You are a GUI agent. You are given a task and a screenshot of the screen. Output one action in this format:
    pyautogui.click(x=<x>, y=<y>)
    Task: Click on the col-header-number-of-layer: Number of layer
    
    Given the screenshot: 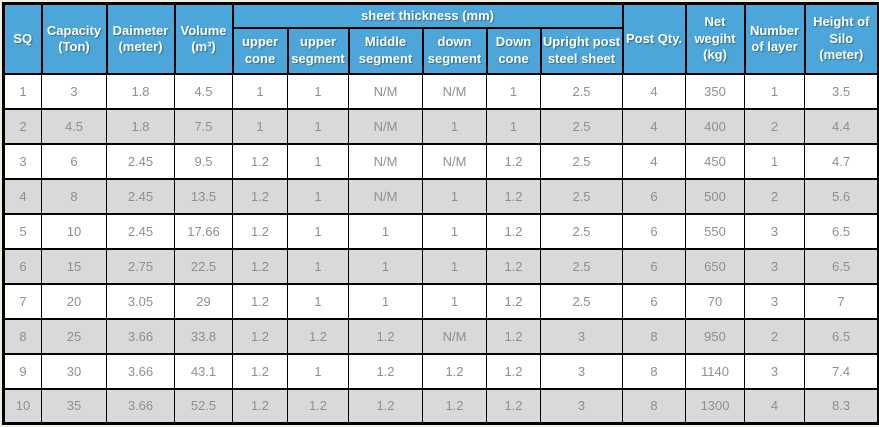 What is the action you would take?
    pyautogui.click(x=774, y=38)
    